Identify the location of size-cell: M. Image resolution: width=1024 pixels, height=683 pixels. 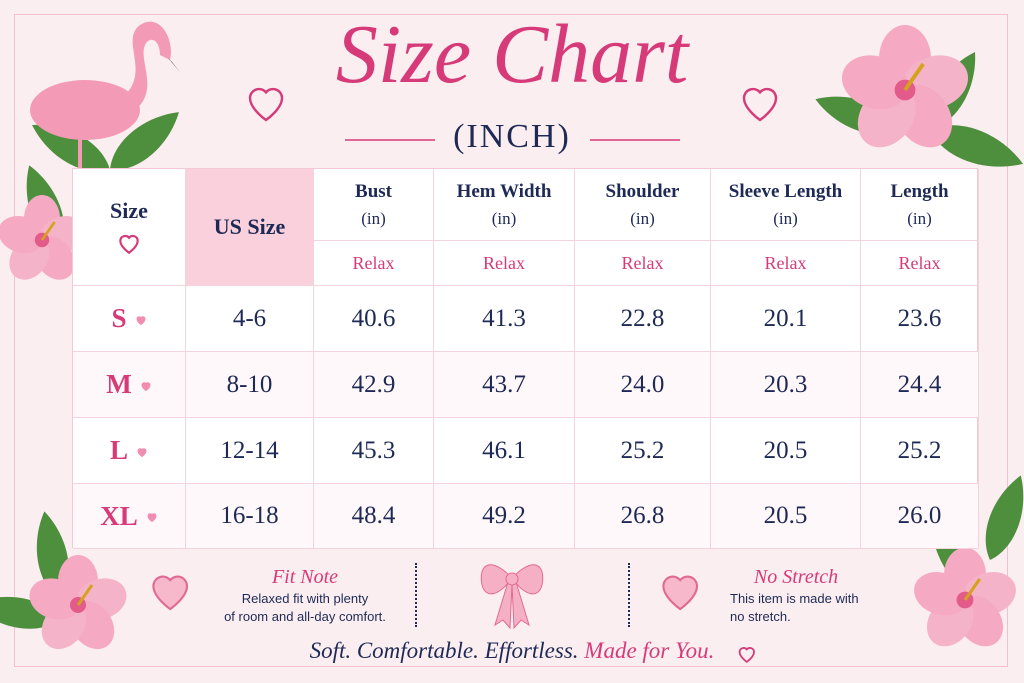
(129, 385).